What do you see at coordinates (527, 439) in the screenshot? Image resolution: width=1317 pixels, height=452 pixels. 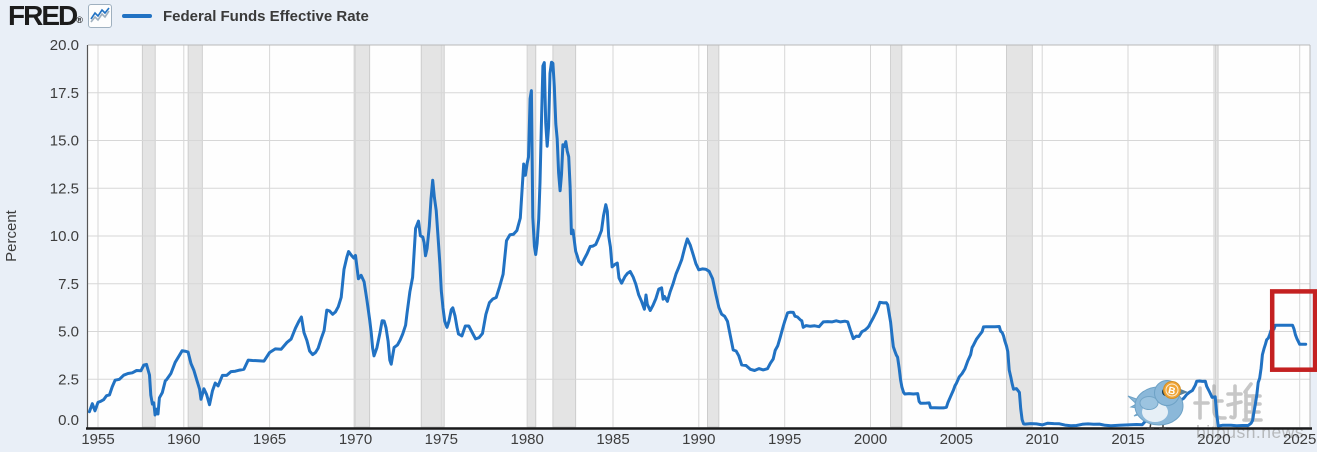 I see `x-tick-label: 1980` at bounding box center [527, 439].